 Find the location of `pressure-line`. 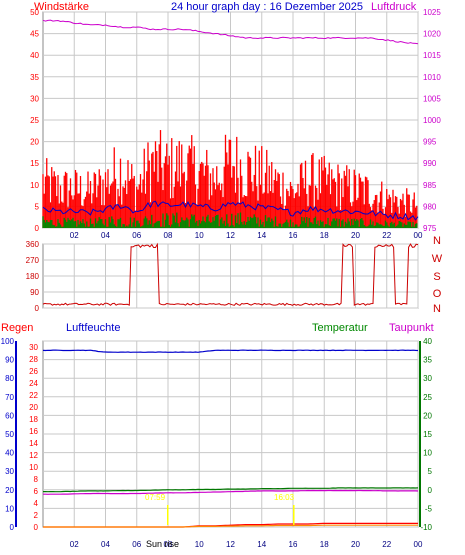

pressure-line is located at coordinates (230, 32).